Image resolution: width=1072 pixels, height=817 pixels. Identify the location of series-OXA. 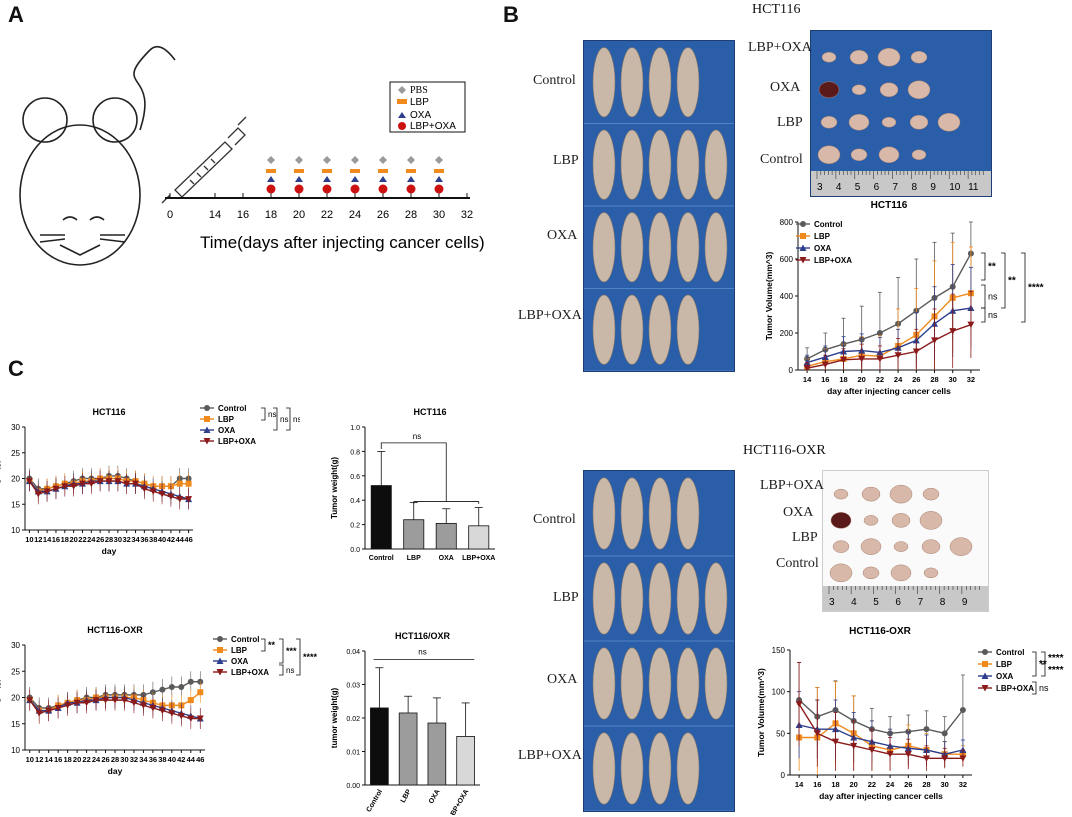
(881, 729).